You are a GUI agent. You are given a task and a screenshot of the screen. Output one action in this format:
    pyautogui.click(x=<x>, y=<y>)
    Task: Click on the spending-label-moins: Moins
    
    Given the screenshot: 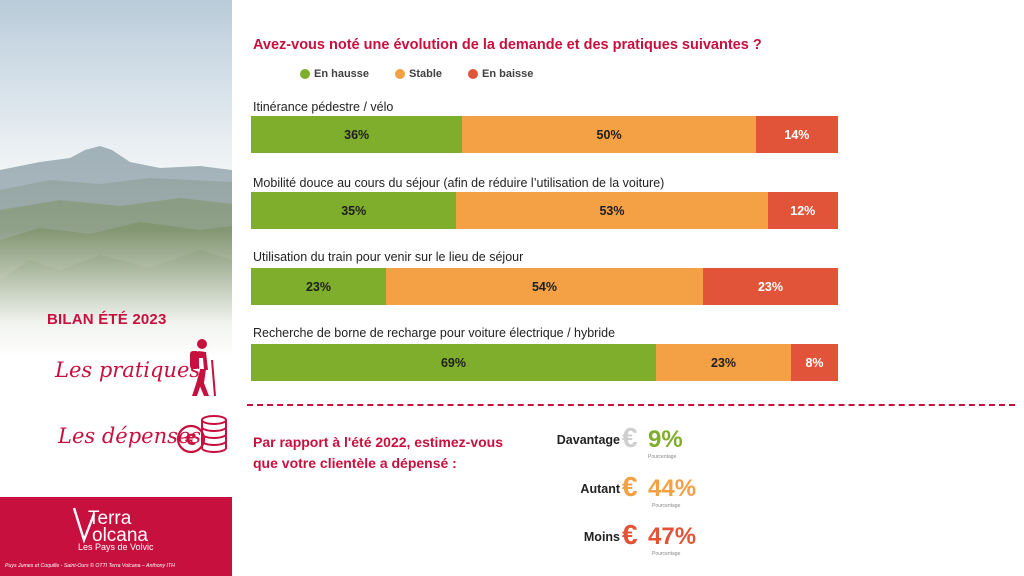 What is the action you would take?
    pyautogui.click(x=601, y=537)
    